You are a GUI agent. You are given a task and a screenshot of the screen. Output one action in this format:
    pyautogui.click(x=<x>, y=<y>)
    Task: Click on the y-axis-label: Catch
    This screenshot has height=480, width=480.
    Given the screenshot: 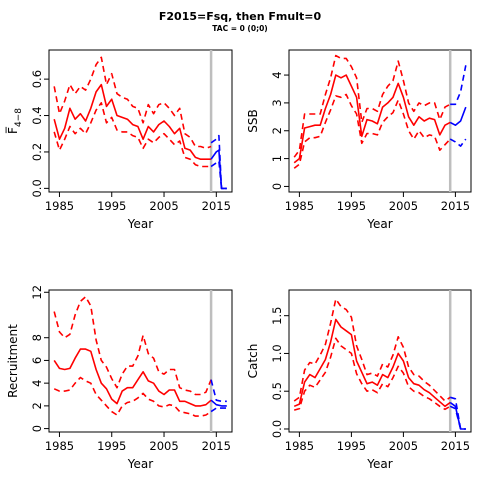 What is the action you would take?
    pyautogui.click(x=253, y=361)
    